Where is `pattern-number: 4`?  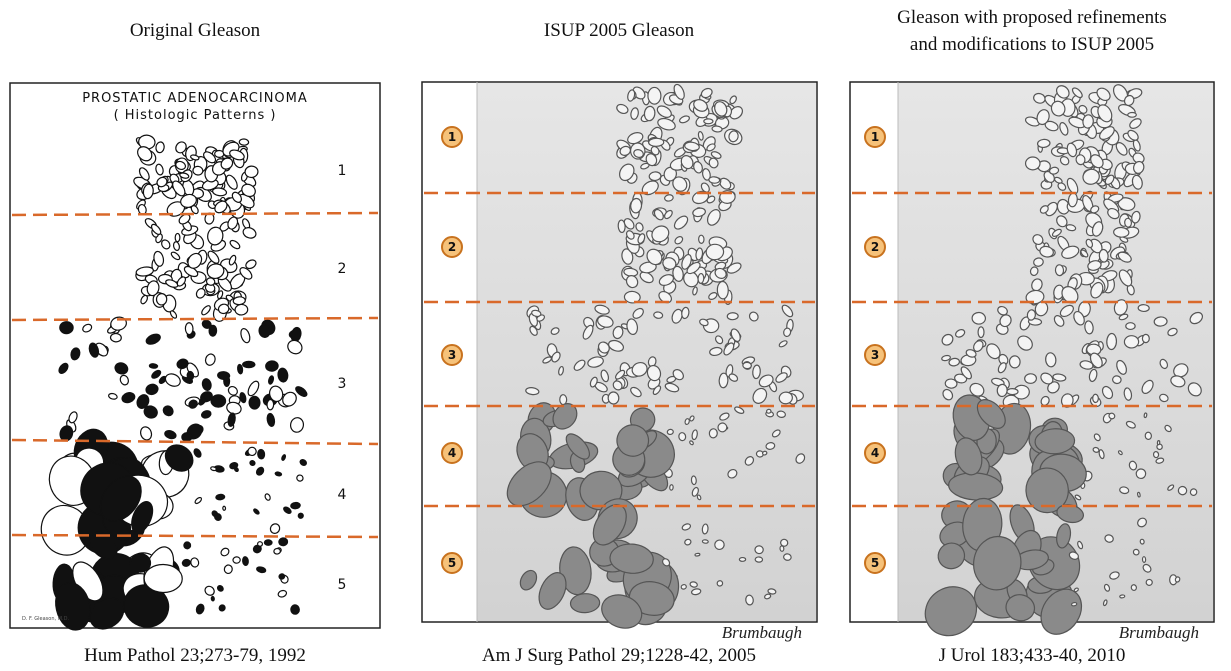
pattern-number: 4 is located at coordinates (342, 495).